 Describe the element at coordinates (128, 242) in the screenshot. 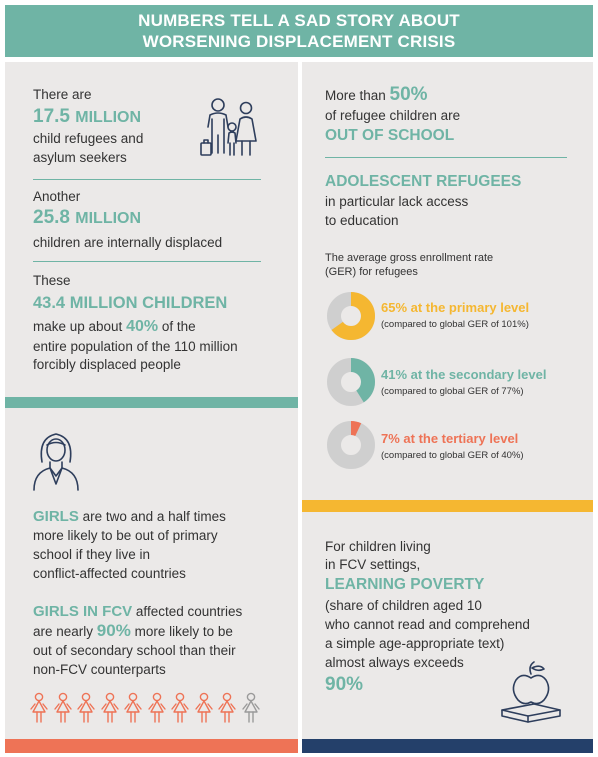

I see `internal-desc: children are internally displaced` at that location.